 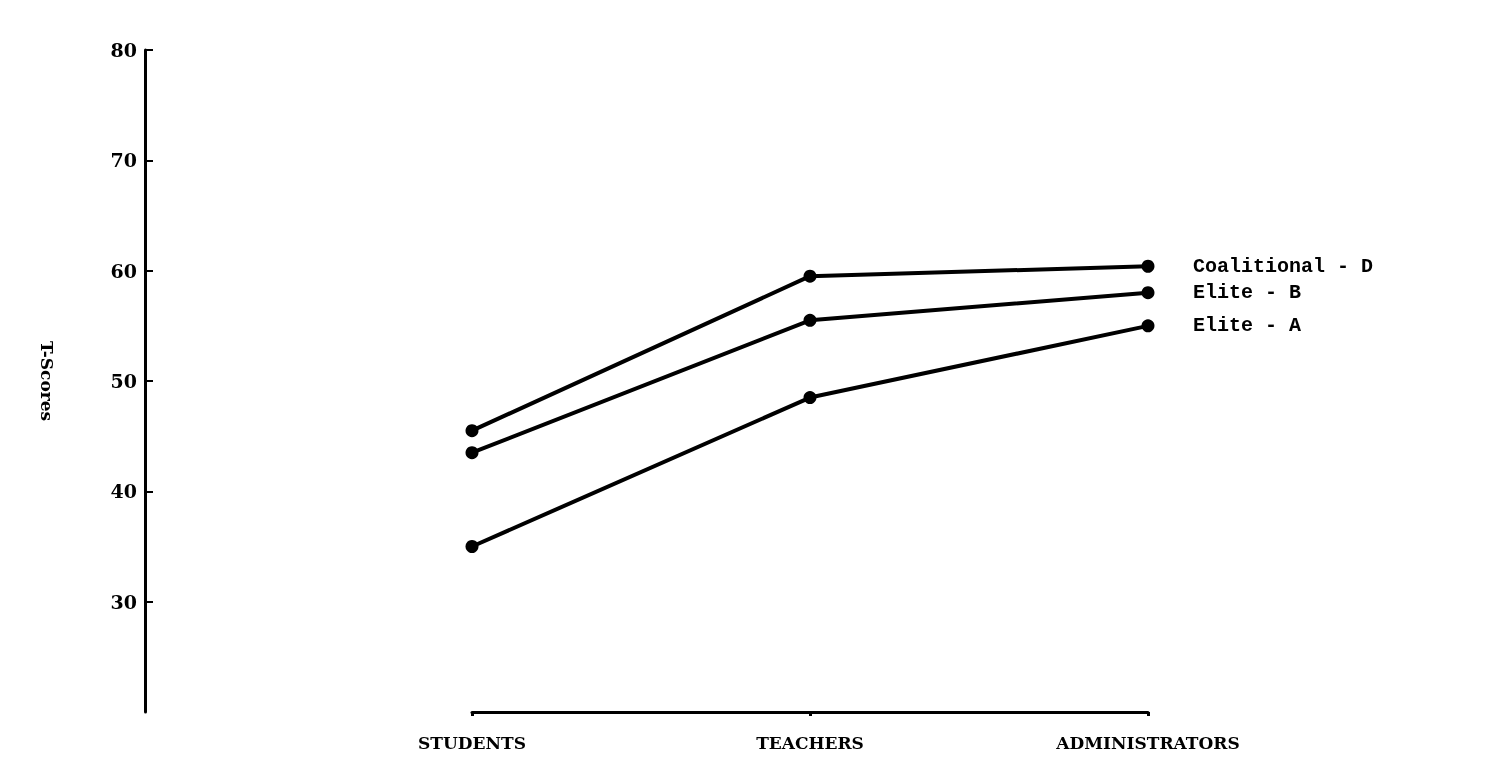 I want to click on x-tick-label: TEACHERS, so click(x=810, y=742).